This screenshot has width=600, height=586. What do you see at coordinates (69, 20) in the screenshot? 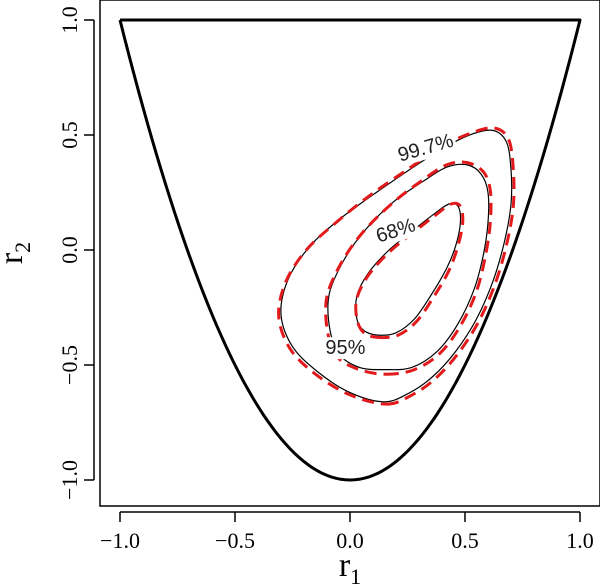
I see `y-tick-label: 1.0` at bounding box center [69, 20].